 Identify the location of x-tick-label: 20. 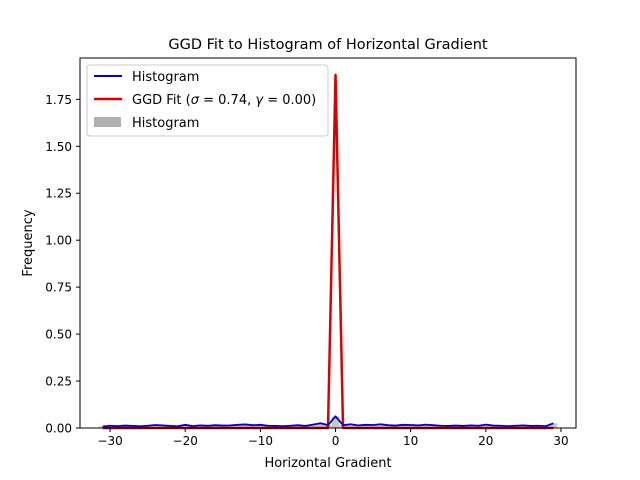
(485, 441).